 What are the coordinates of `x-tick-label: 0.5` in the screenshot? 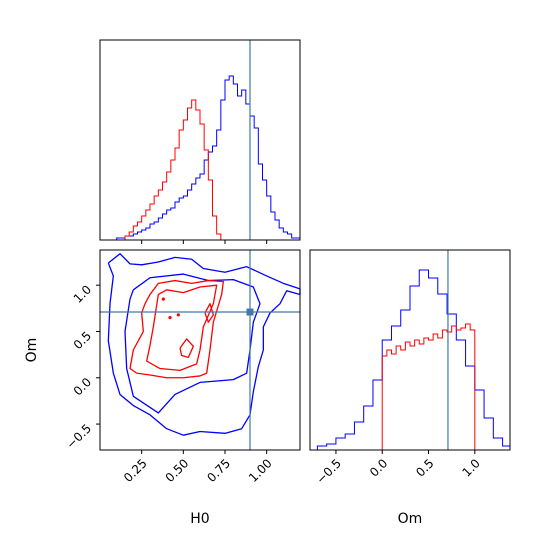 It's located at (424, 467).